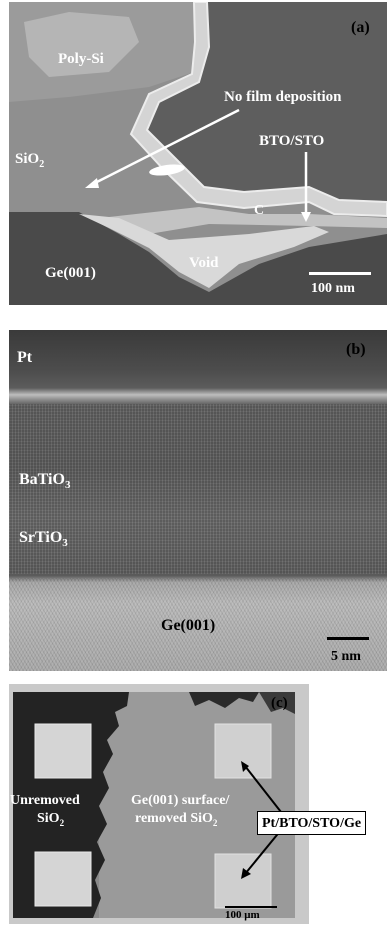 Image resolution: width=389 pixels, height=926 pixels. I want to click on panel-c-tag: (c), so click(279, 703).